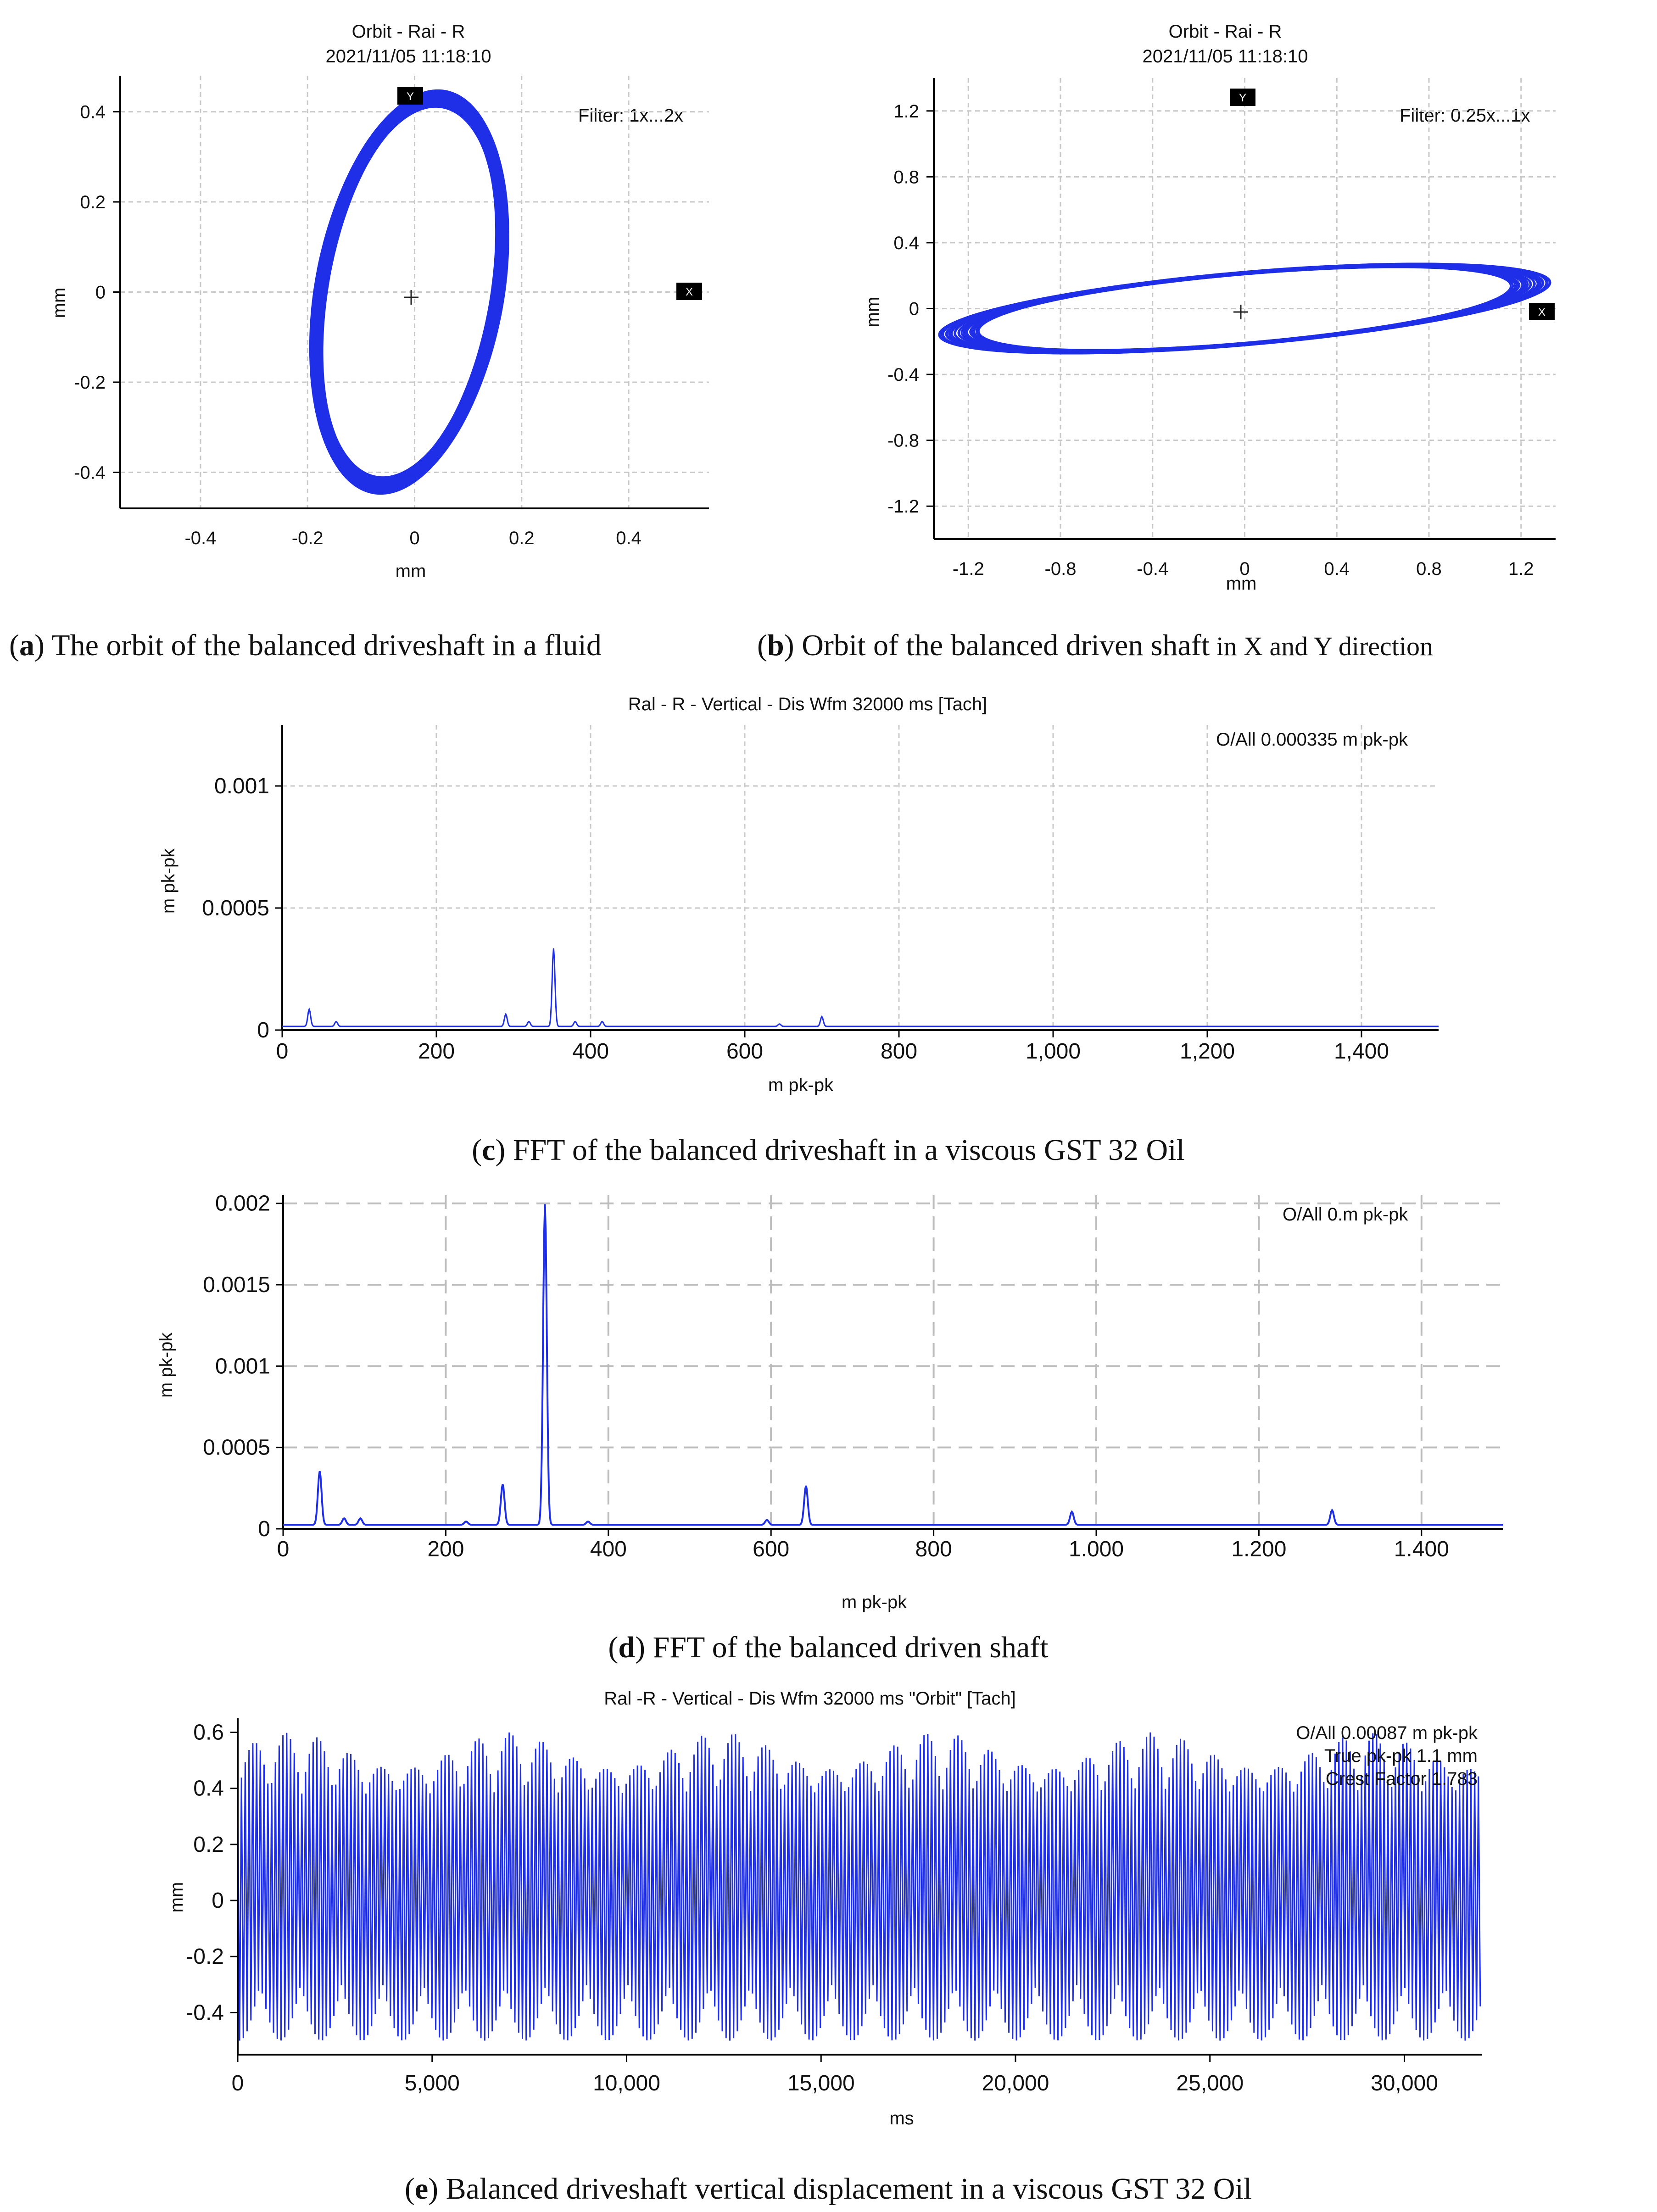 Image resolution: width=1657 pixels, height=2212 pixels. I want to click on c-xtick-label: 200, so click(436, 1051).